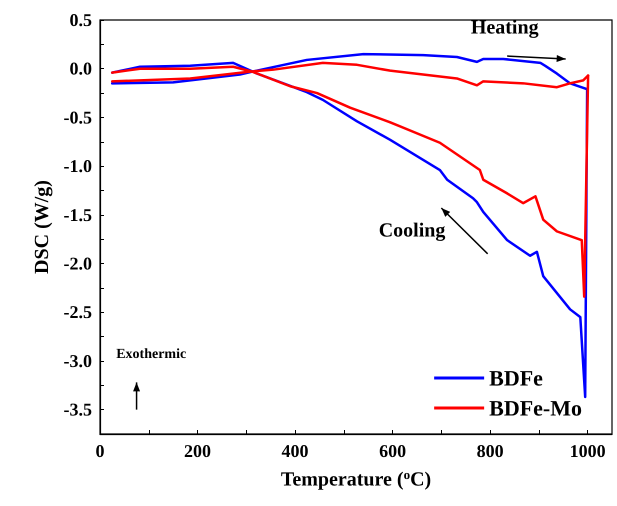 The image size is (617, 506). What do you see at coordinates (81, 68) in the screenshot?
I see `y-tick-label: 0.0` at bounding box center [81, 68].